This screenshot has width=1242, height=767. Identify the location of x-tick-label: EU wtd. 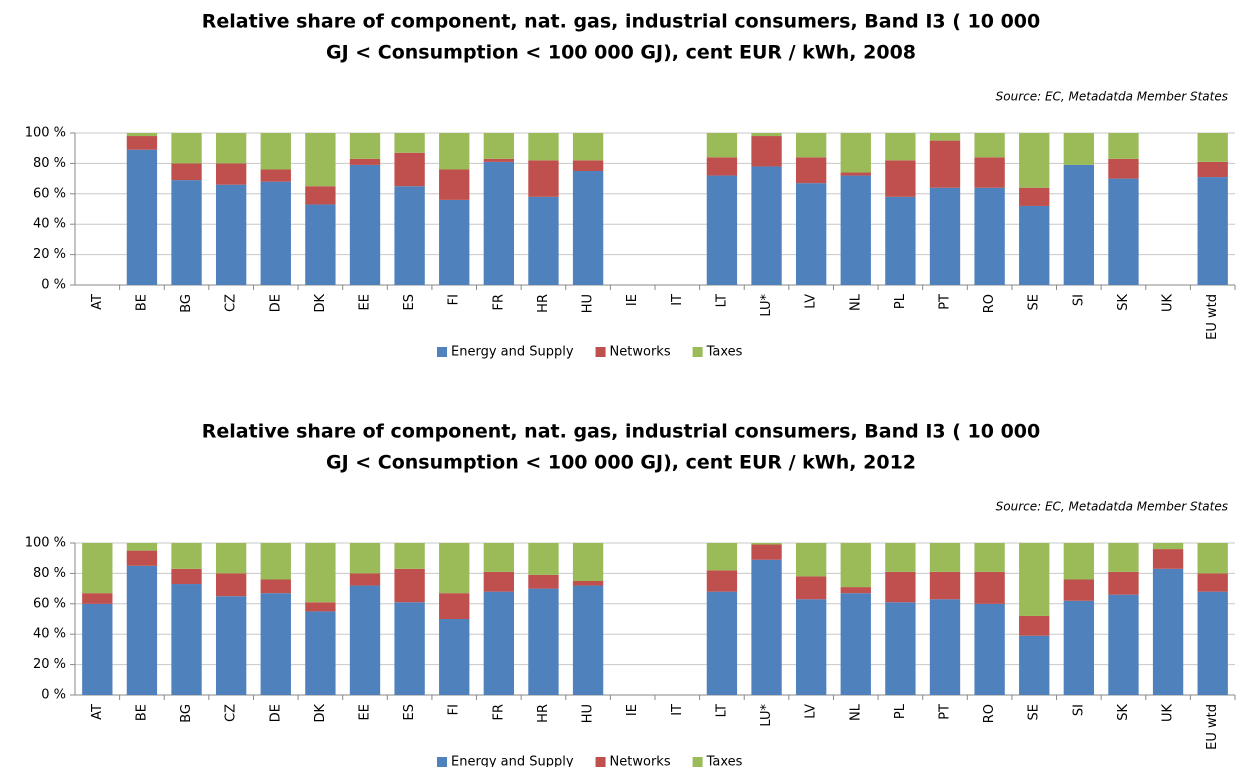
(1212, 727).